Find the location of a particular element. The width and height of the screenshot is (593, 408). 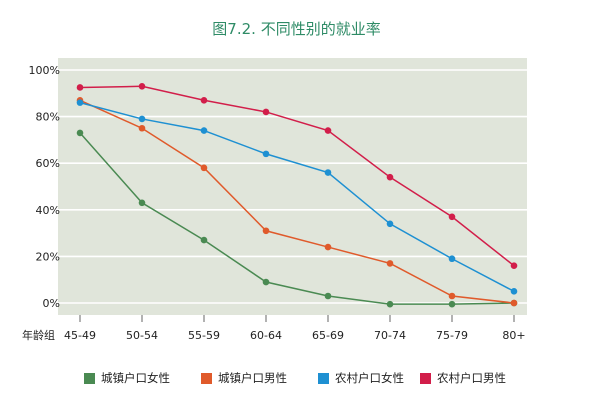

x-axis-ticks: 45-49 50-54 55-59 60-64 65-69 70-74 75-79 80+ is located at coordinates (295, 328).